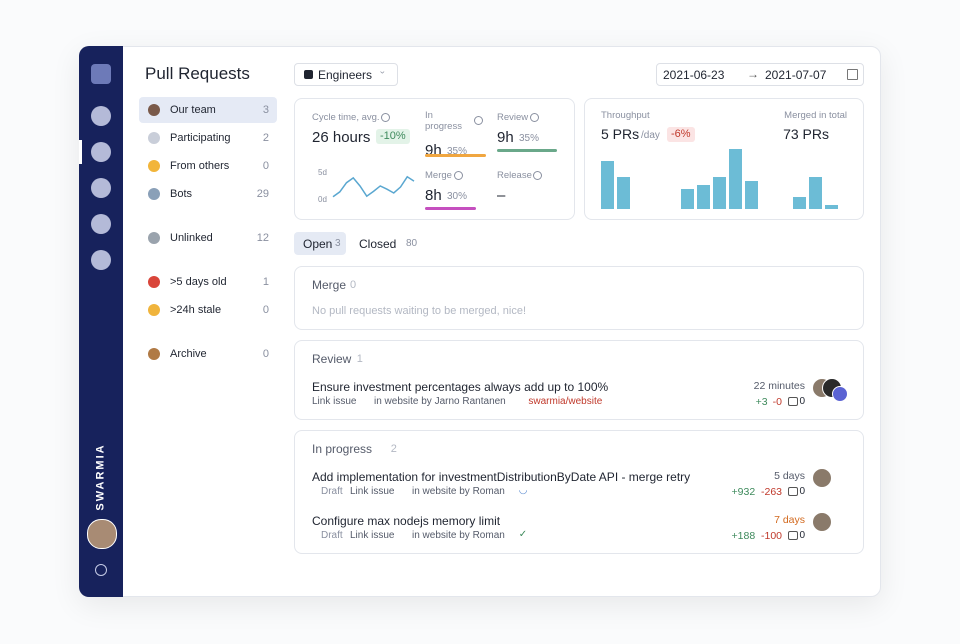 The height and width of the screenshot is (644, 960). What do you see at coordinates (523, 490) in the screenshot?
I see `status-icon: ◡` at bounding box center [523, 490].